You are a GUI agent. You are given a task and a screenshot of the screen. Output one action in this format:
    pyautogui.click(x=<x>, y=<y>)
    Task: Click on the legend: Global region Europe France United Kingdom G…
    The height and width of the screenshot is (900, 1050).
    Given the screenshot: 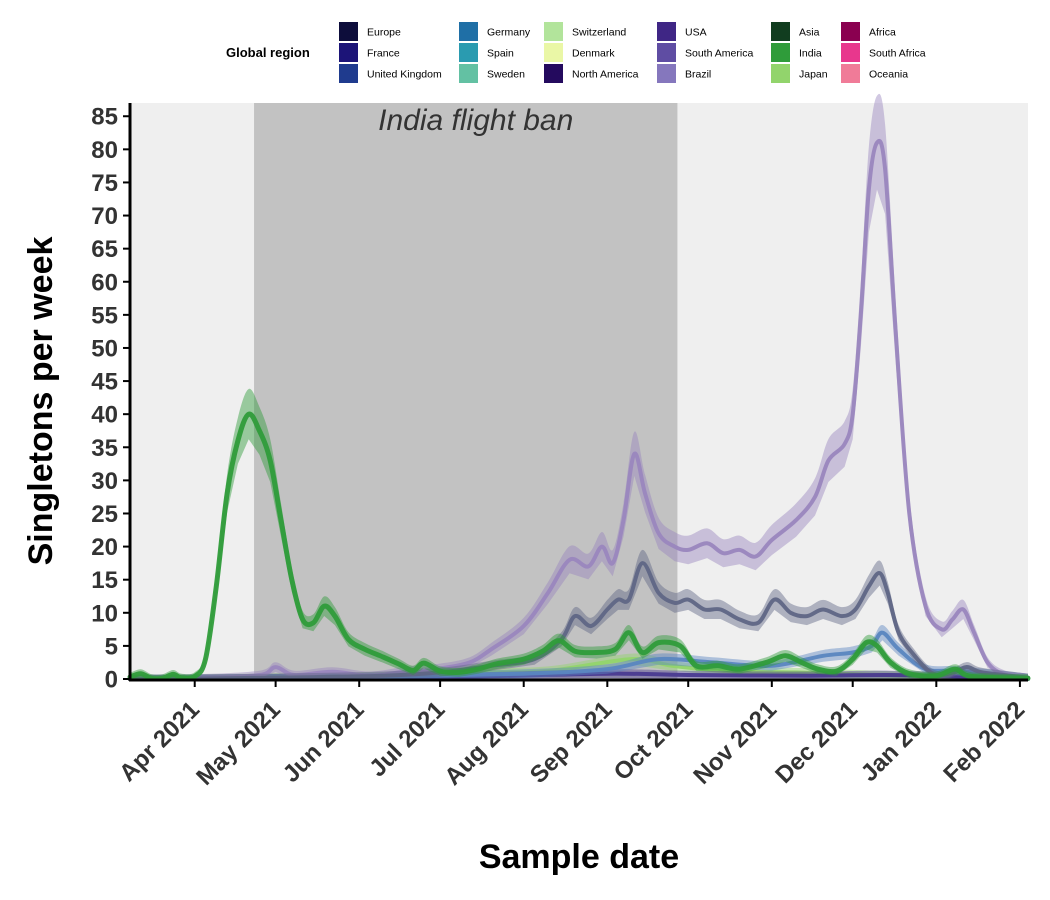 What is the action you would take?
    pyautogui.click(x=576, y=52)
    